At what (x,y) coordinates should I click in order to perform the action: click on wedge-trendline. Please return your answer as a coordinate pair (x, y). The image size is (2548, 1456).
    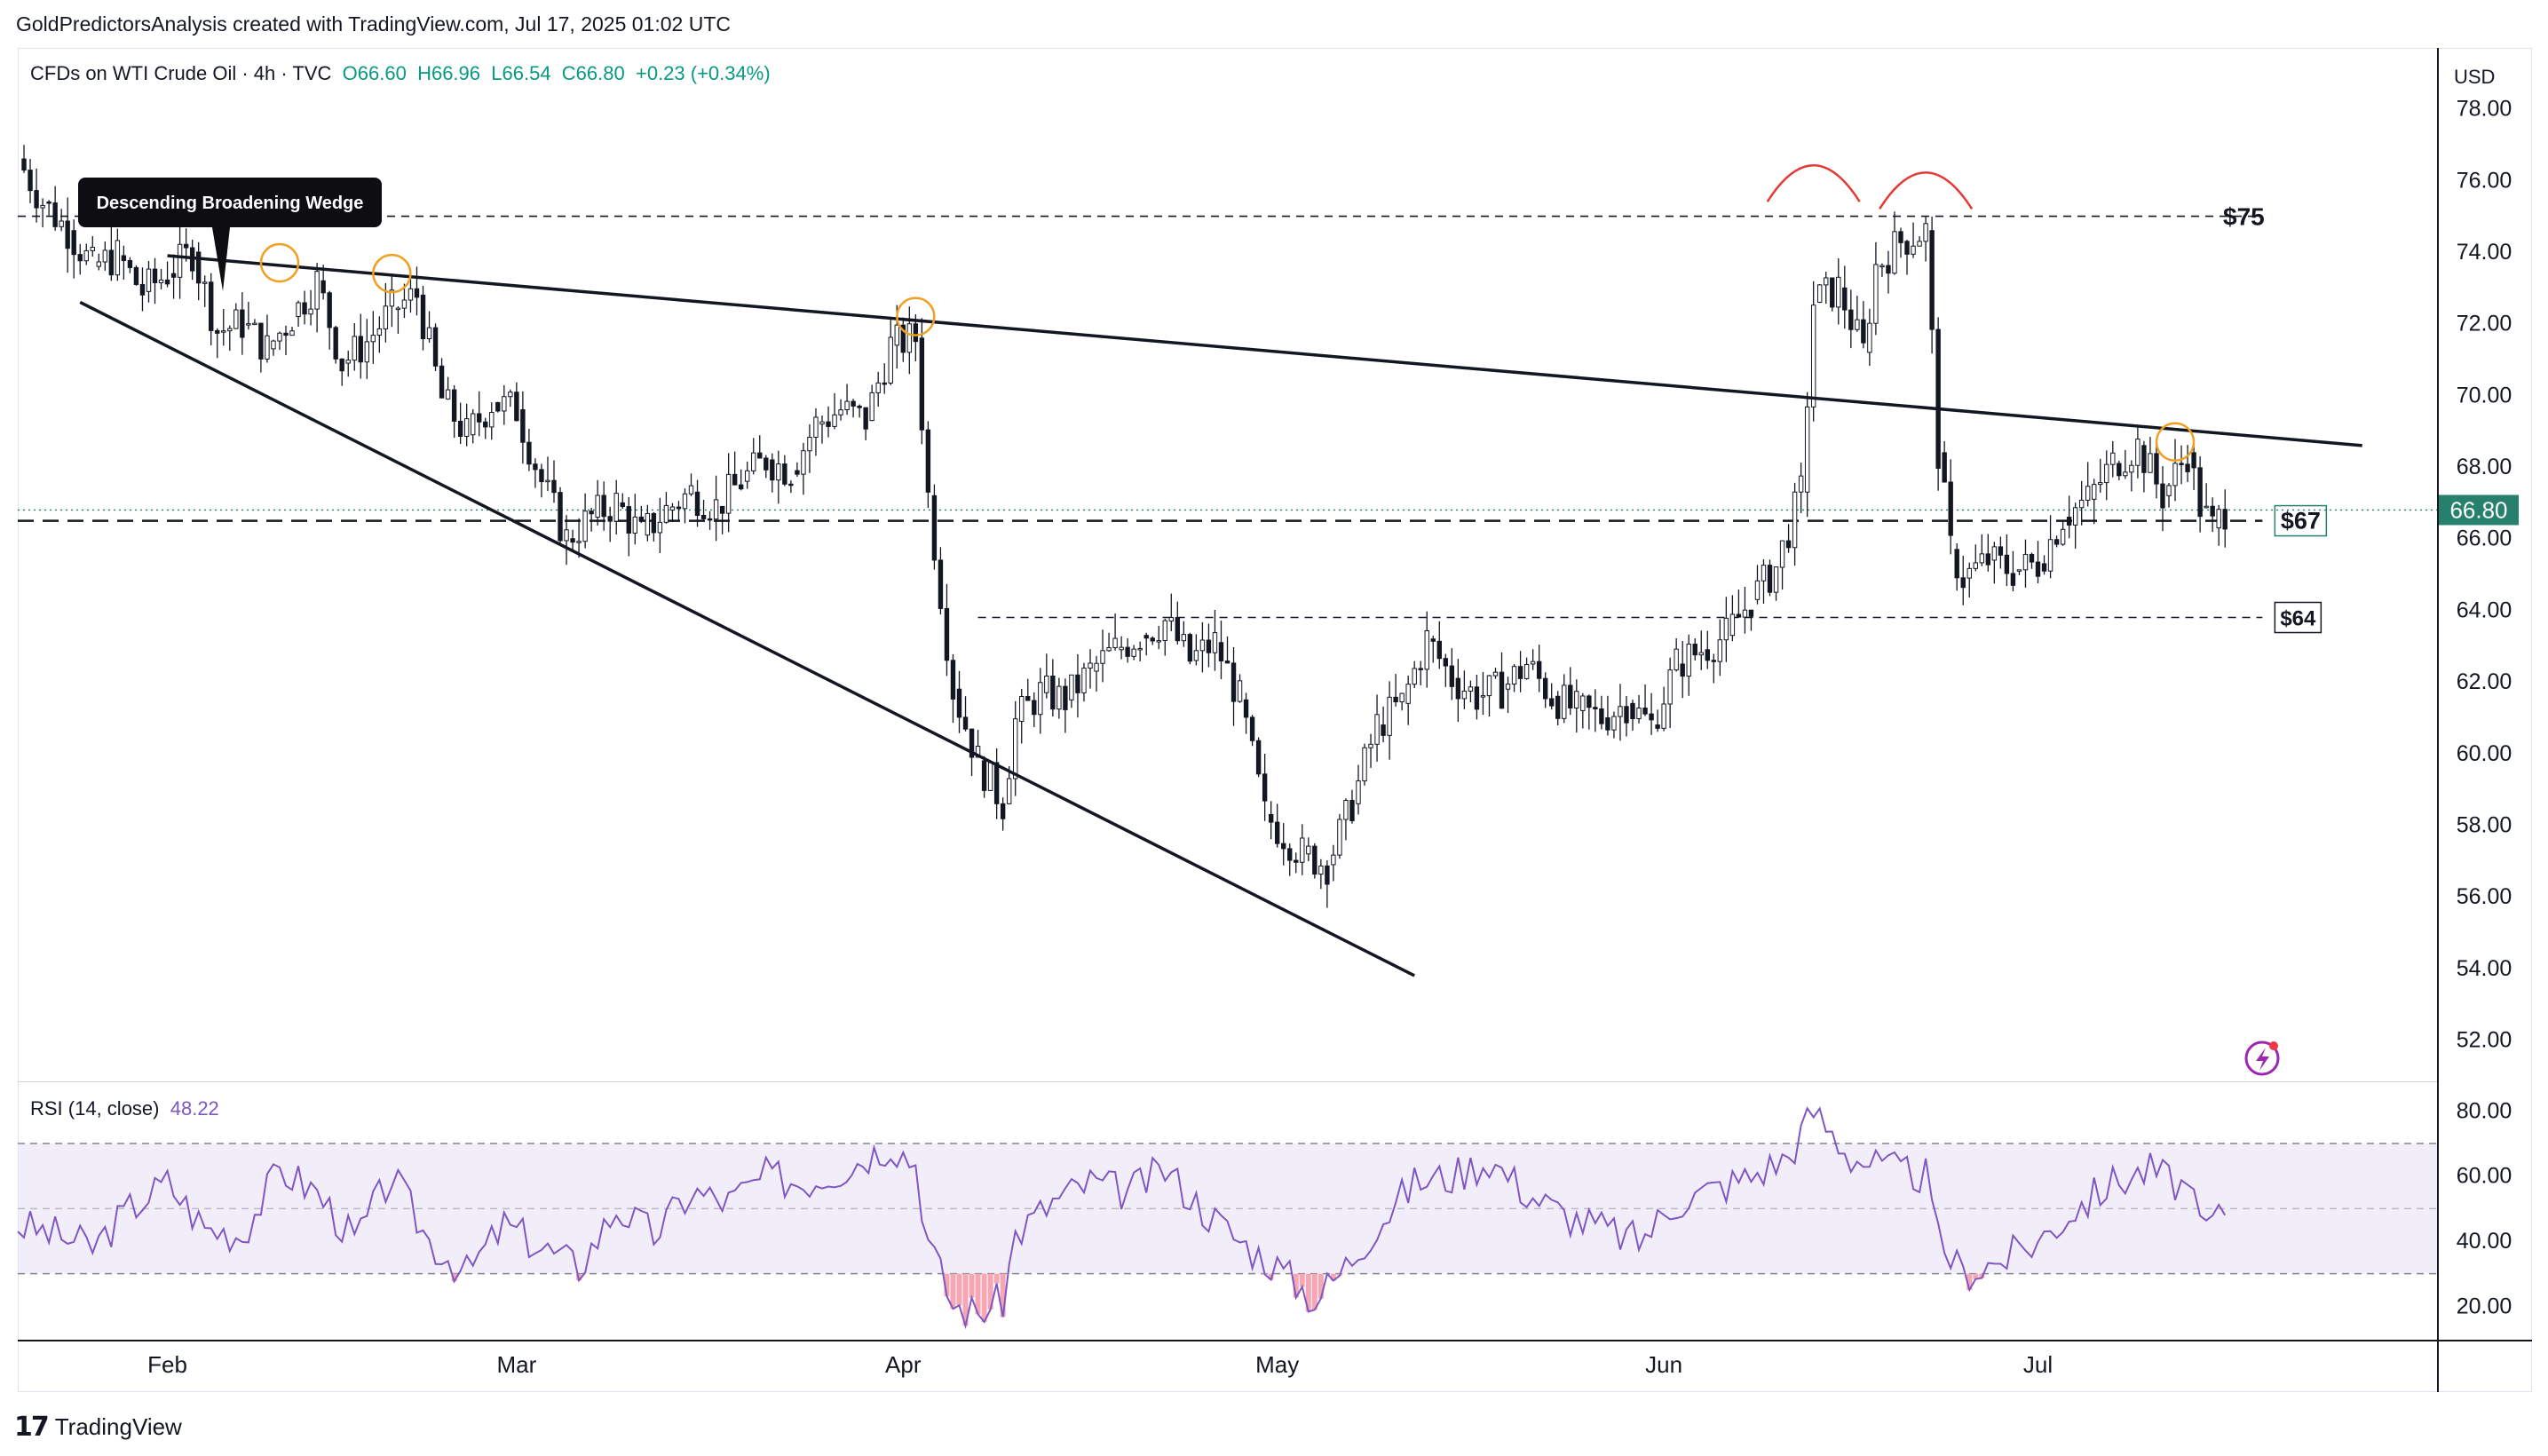
    Looking at the image, I should click on (1264, 350).